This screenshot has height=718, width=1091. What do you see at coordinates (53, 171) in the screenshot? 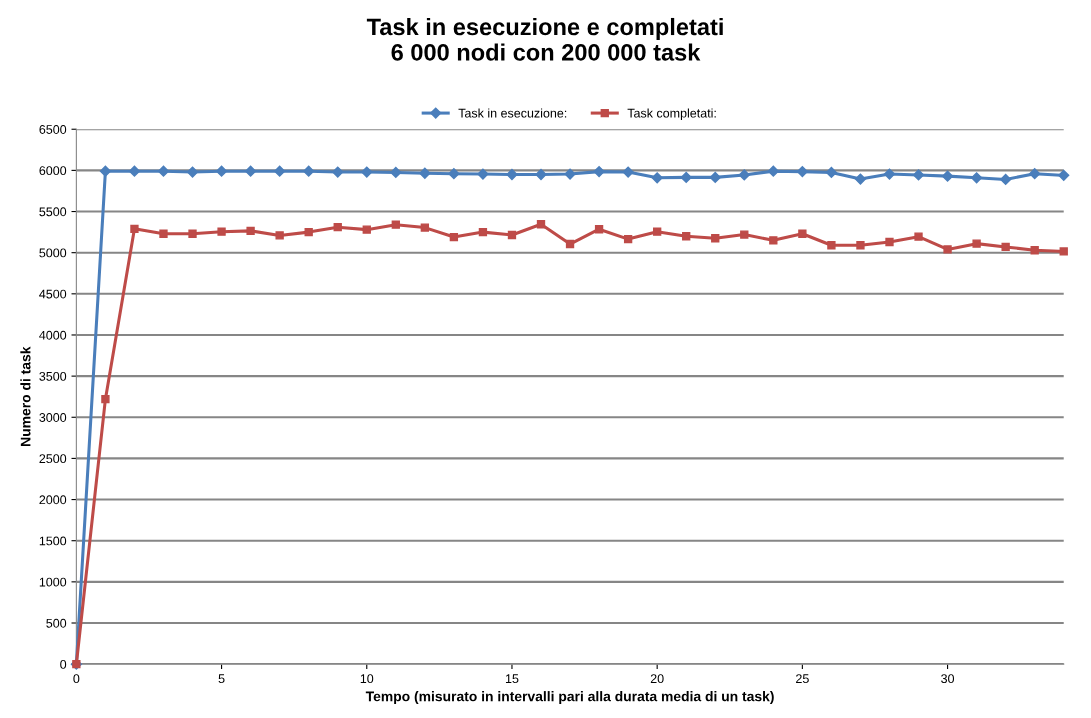
I see `y-tick-label: 6000` at bounding box center [53, 171].